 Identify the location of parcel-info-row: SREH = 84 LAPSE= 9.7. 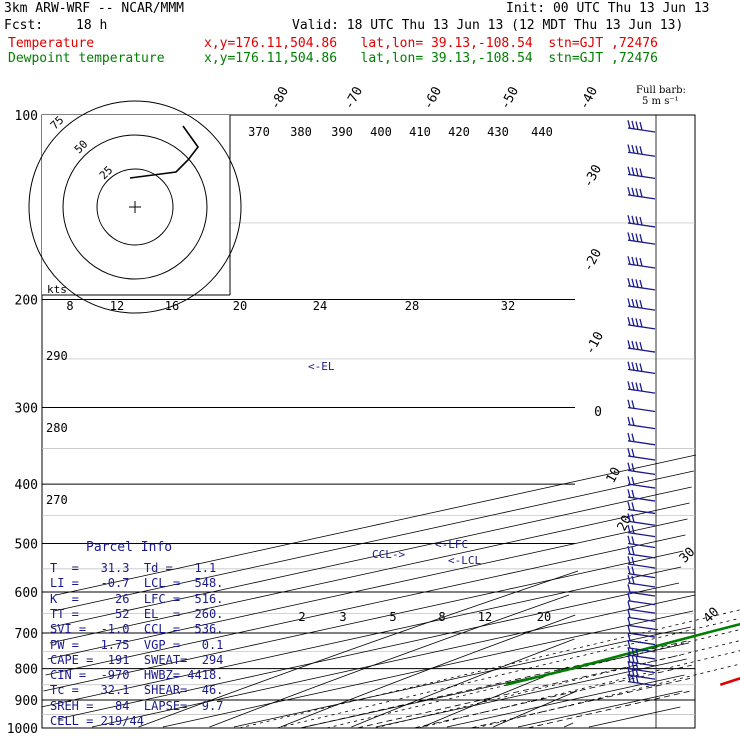
(137, 705).